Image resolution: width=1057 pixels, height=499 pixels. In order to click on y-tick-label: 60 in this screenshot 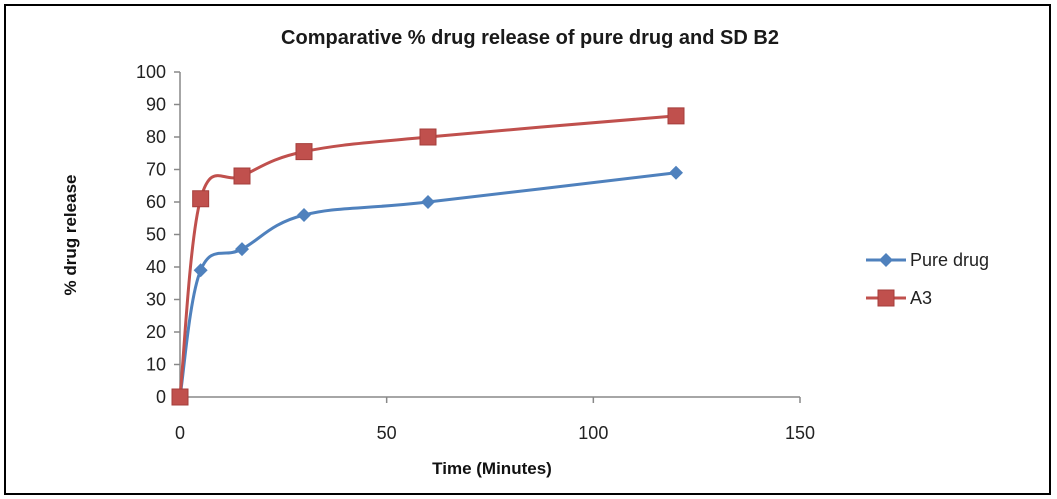, I will do `click(156, 202)`.